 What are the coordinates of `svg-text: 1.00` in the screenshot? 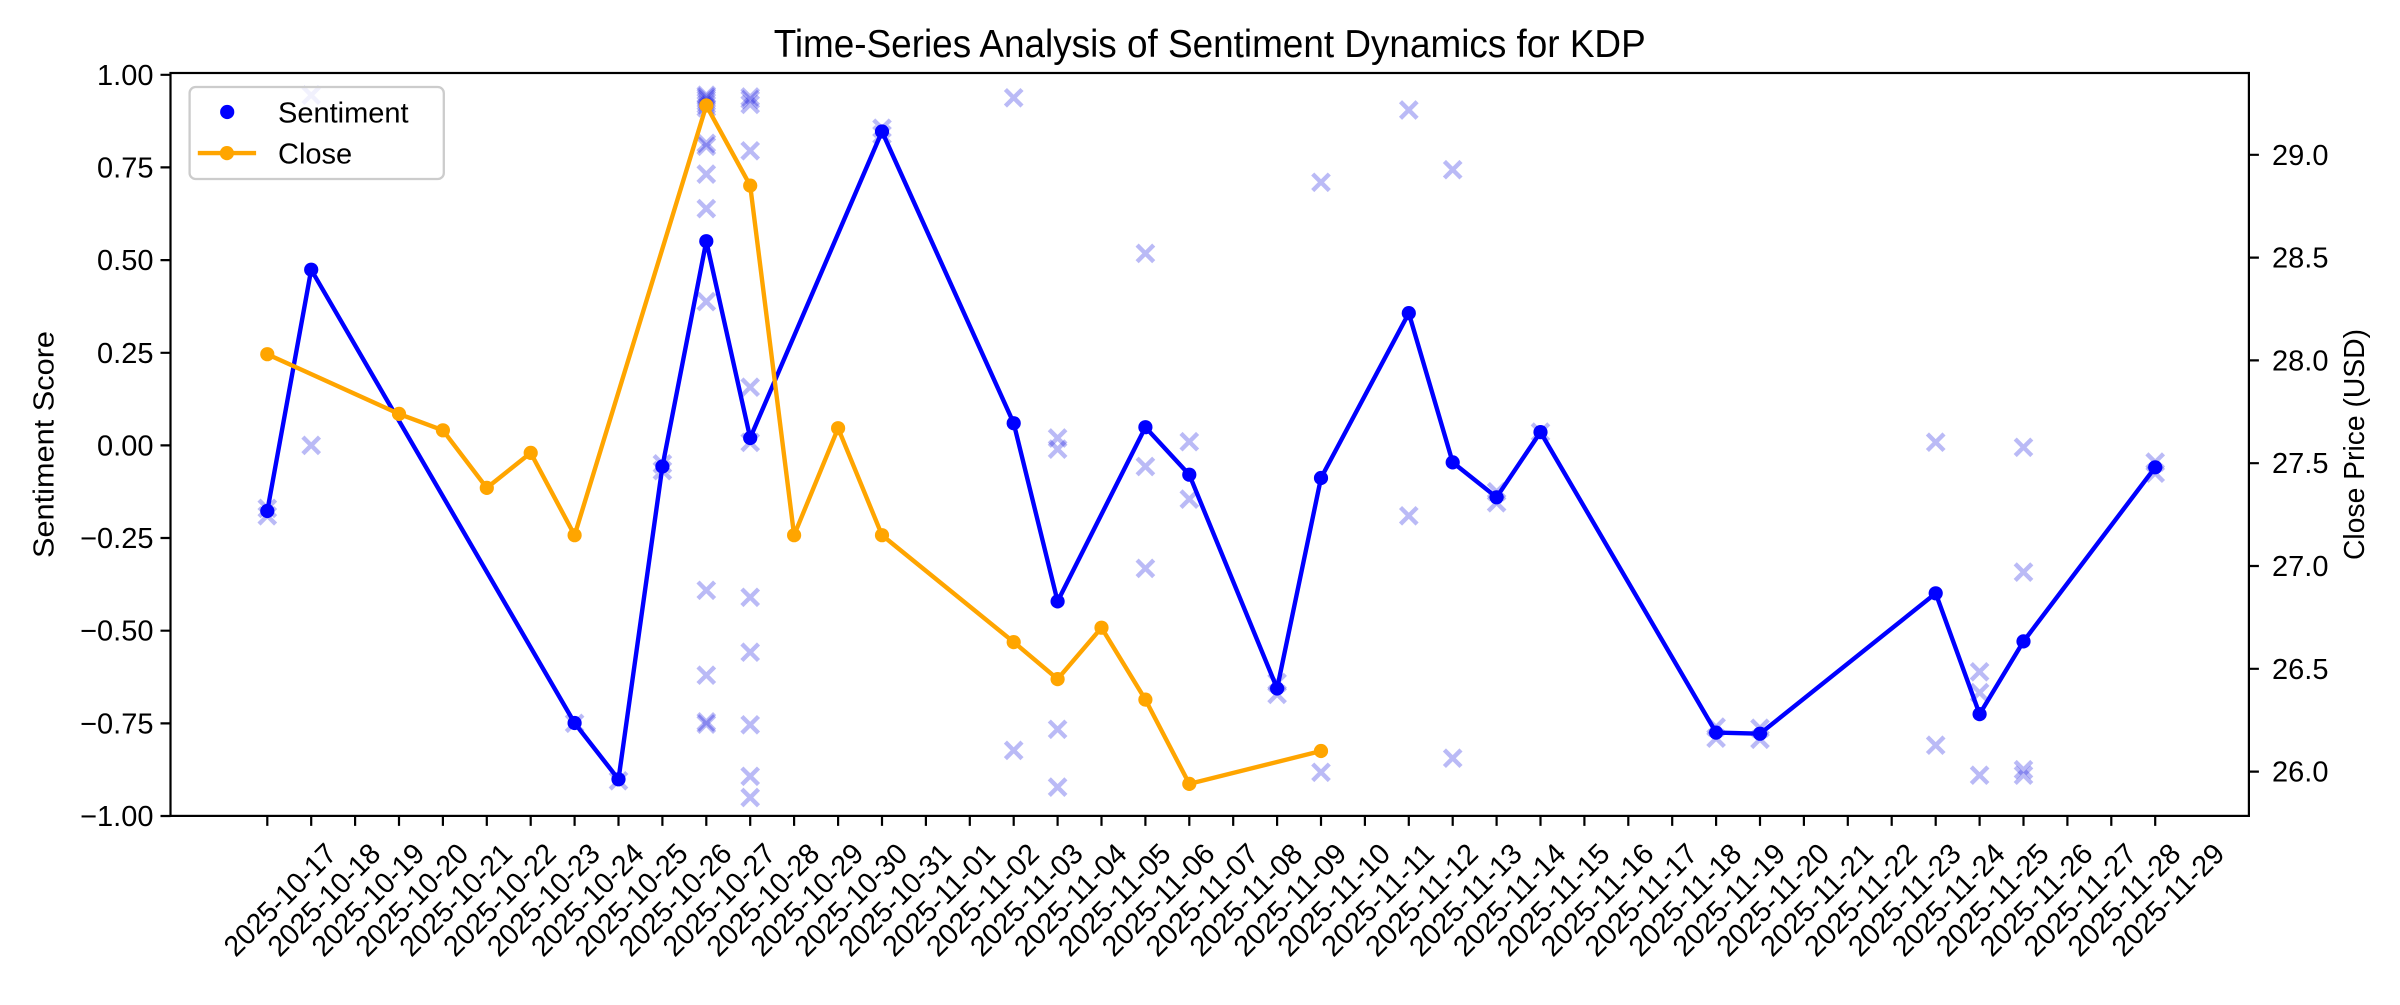 It's located at (125, 76).